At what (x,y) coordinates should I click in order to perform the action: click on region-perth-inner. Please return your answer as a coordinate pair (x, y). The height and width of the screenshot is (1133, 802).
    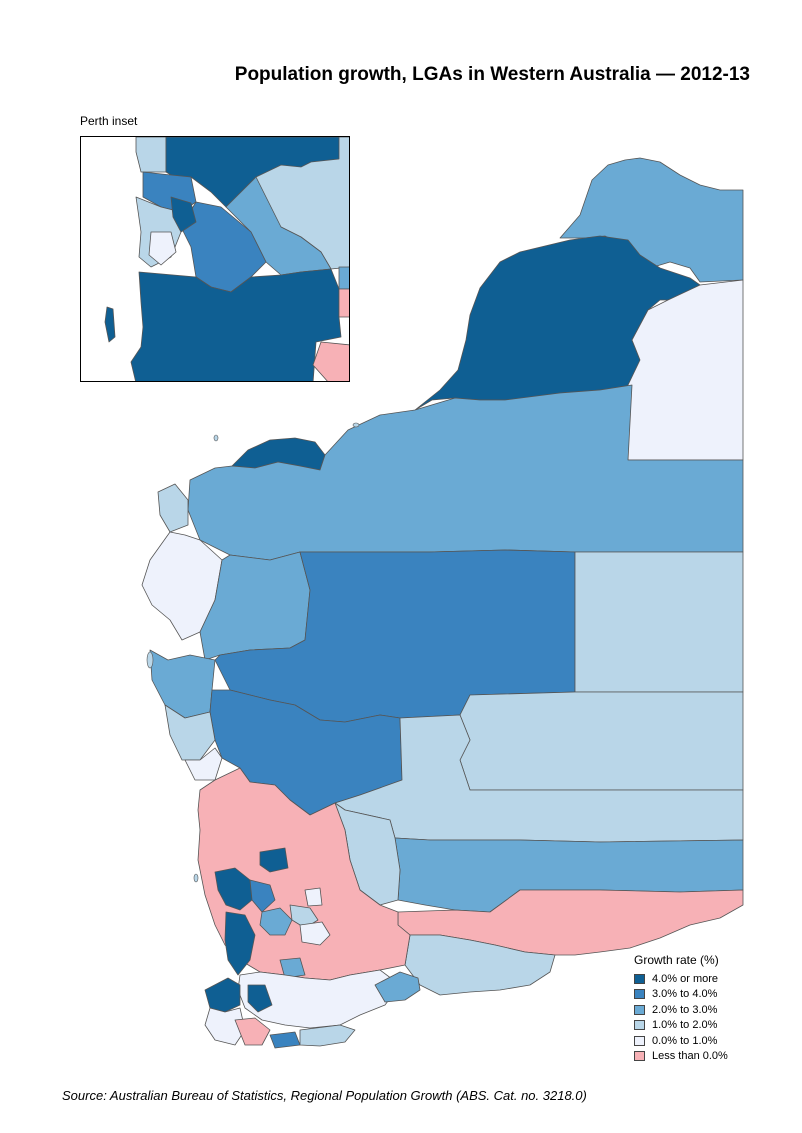
    Looking at the image, I should click on (262, 896).